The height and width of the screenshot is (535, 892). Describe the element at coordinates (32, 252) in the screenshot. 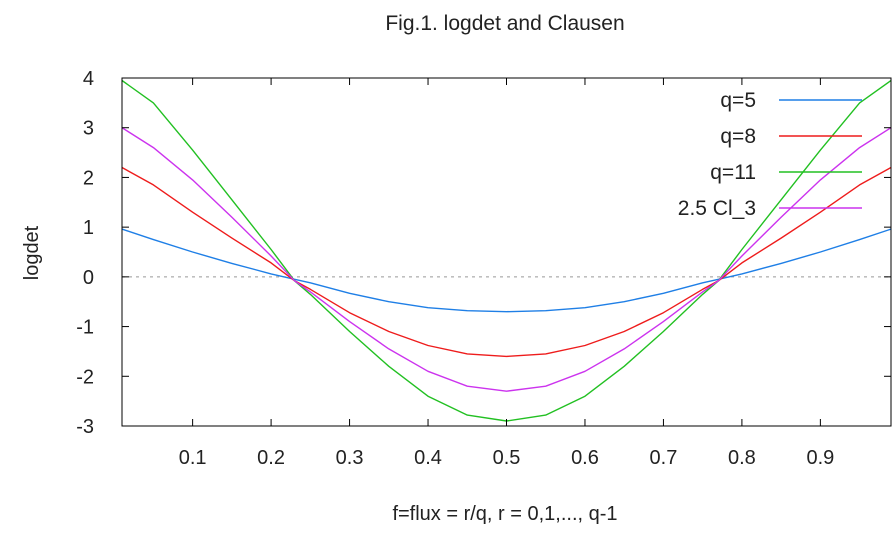

I see `y-axis-label: logdet` at that location.